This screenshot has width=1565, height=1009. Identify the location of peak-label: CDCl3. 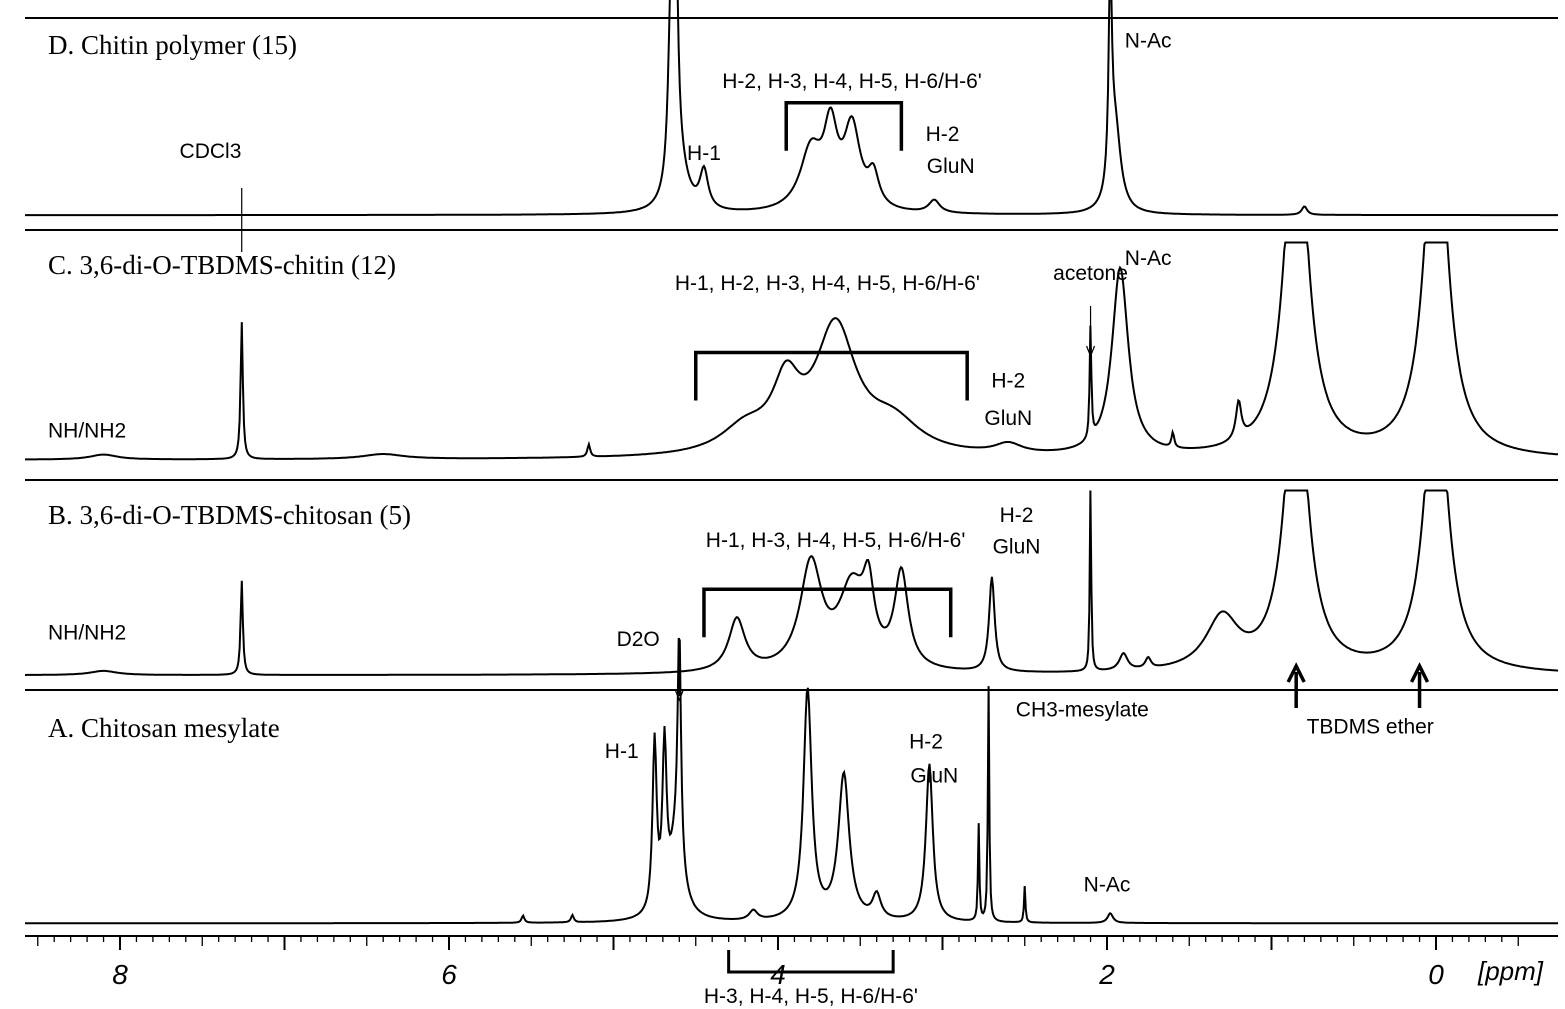
(211, 151).